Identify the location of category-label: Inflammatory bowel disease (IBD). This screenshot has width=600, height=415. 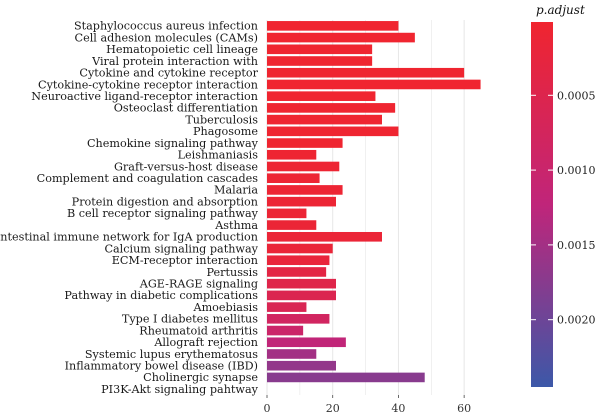
(161, 366).